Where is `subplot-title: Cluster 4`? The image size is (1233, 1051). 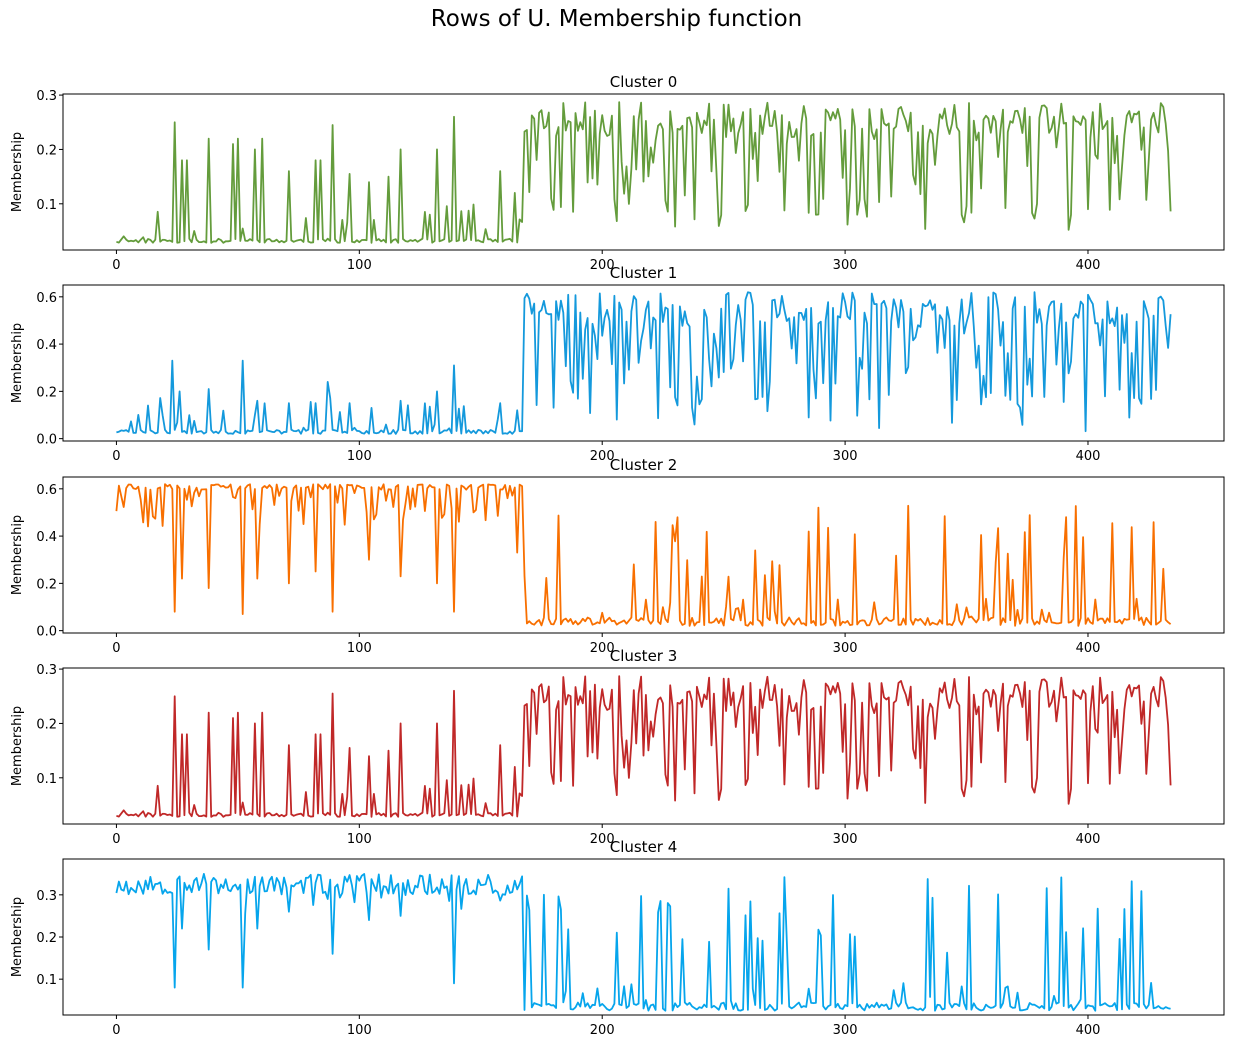 subplot-title: Cluster 4 is located at coordinates (644, 847).